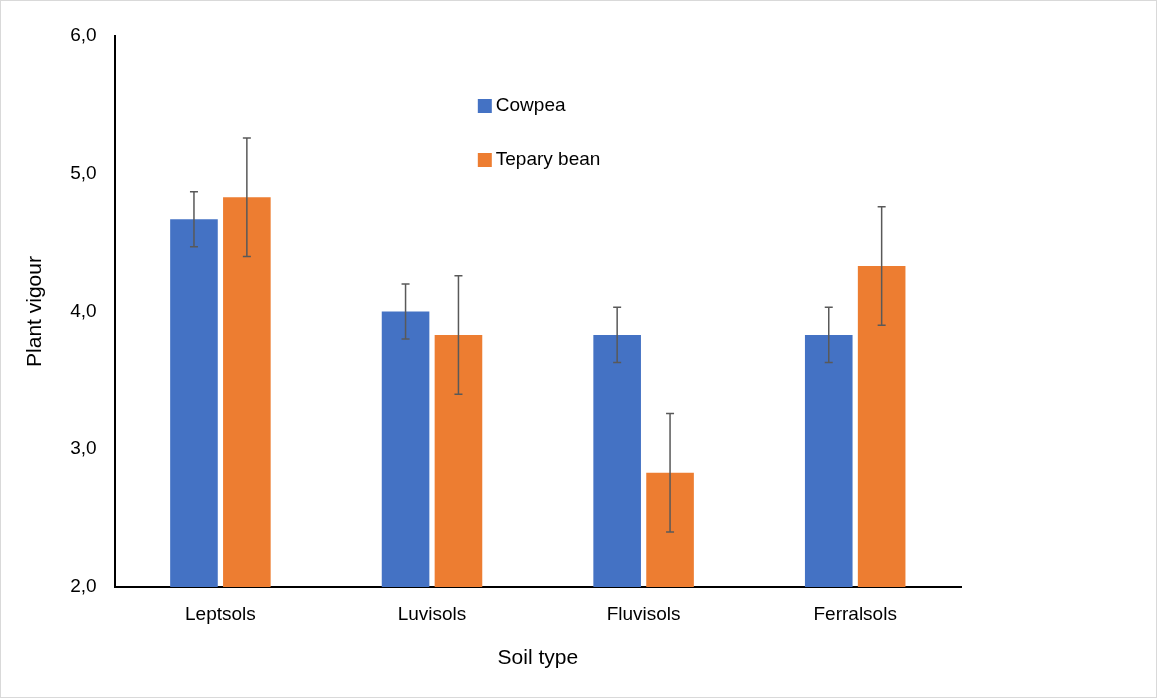  I want to click on x-tick-label: Fluvisols, so click(643, 613).